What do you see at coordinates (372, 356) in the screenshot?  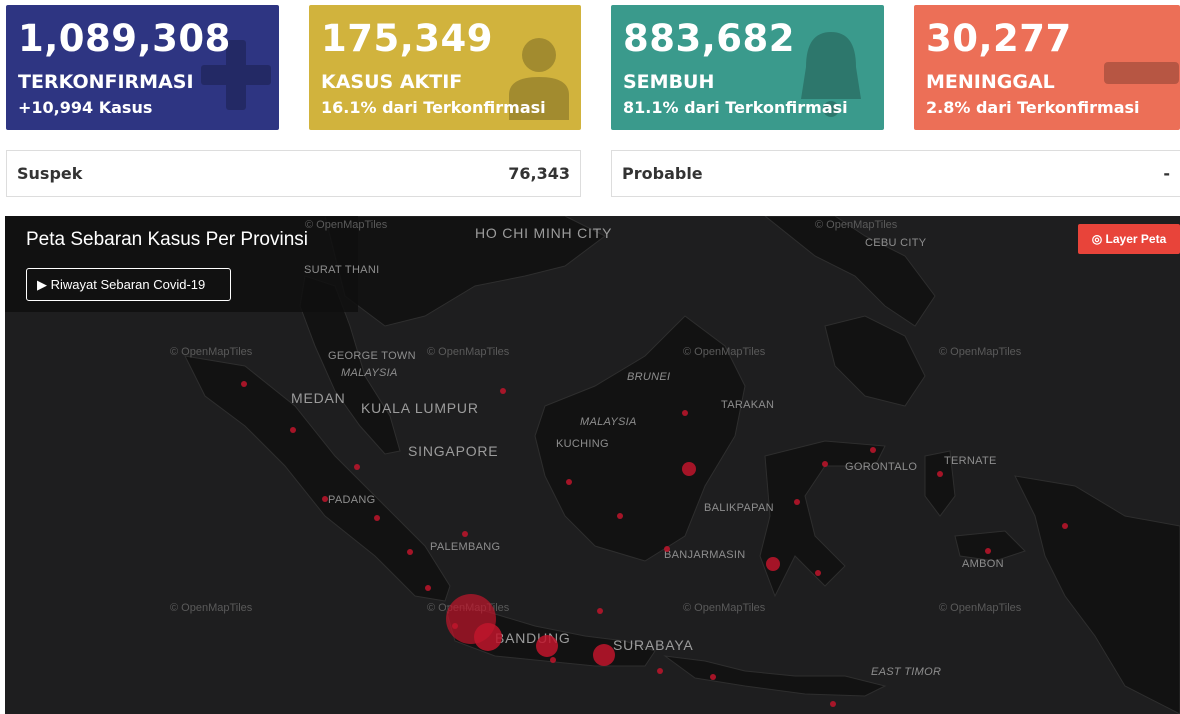 I see `city-george-town: GEORGE TOWN` at bounding box center [372, 356].